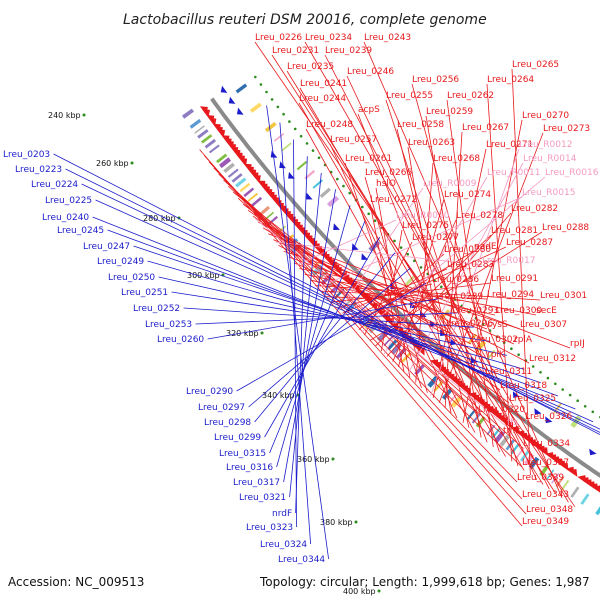 Image resolution: width=600 pixels, height=600 pixels. I want to click on forward-gene-label: Lreu_0226, so click(278, 38).